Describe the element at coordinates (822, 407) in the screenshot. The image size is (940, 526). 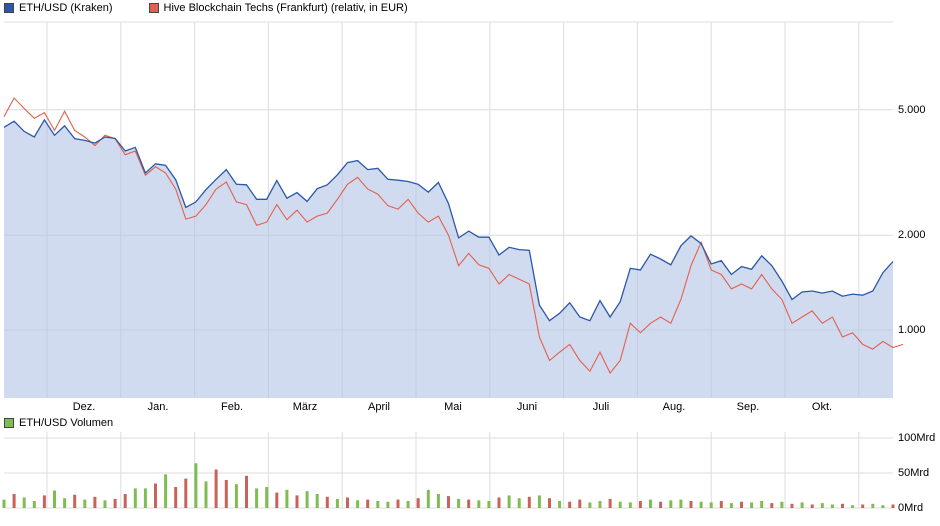
I see `month-label-okt: Okt.` at that location.